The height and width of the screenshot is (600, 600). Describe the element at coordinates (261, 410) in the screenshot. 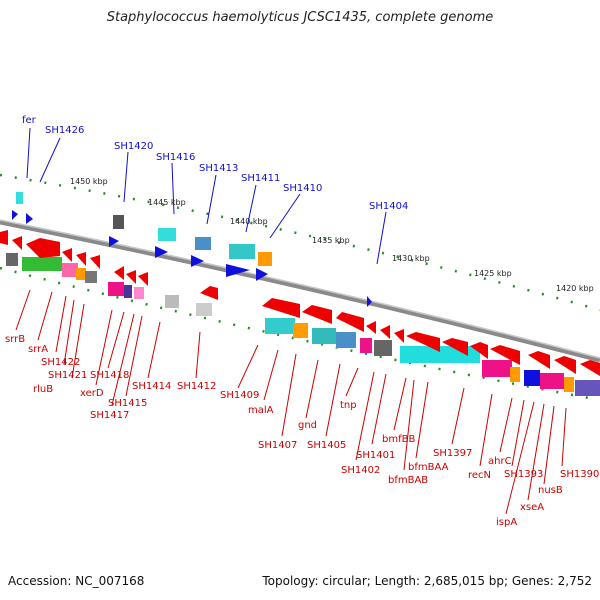

I see `gene-label-mala: malA` at that location.